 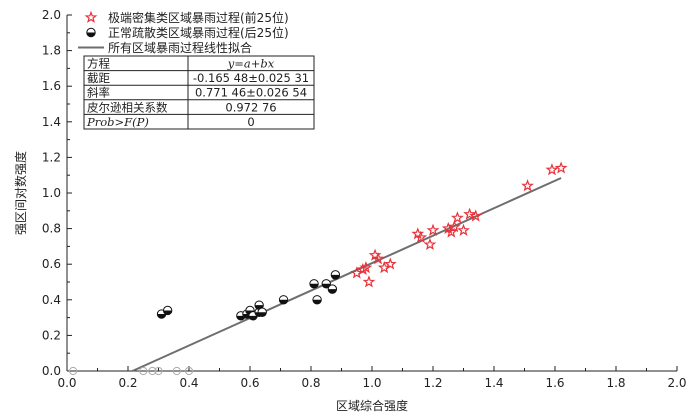 What do you see at coordinates (251, 78) in the screenshot?
I see `table-cell: -0.165 48±0.025 31` at bounding box center [251, 78].